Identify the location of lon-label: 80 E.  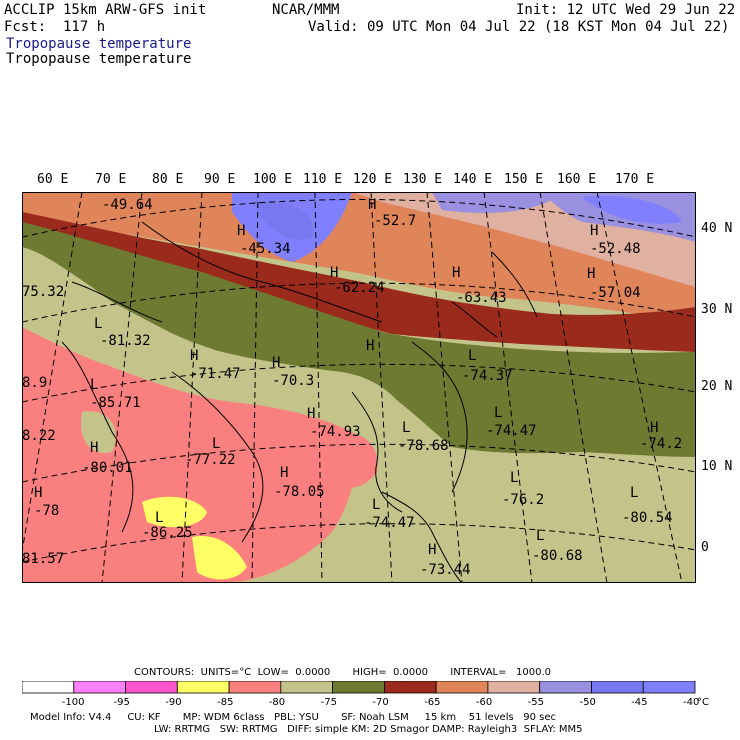
(168, 179).